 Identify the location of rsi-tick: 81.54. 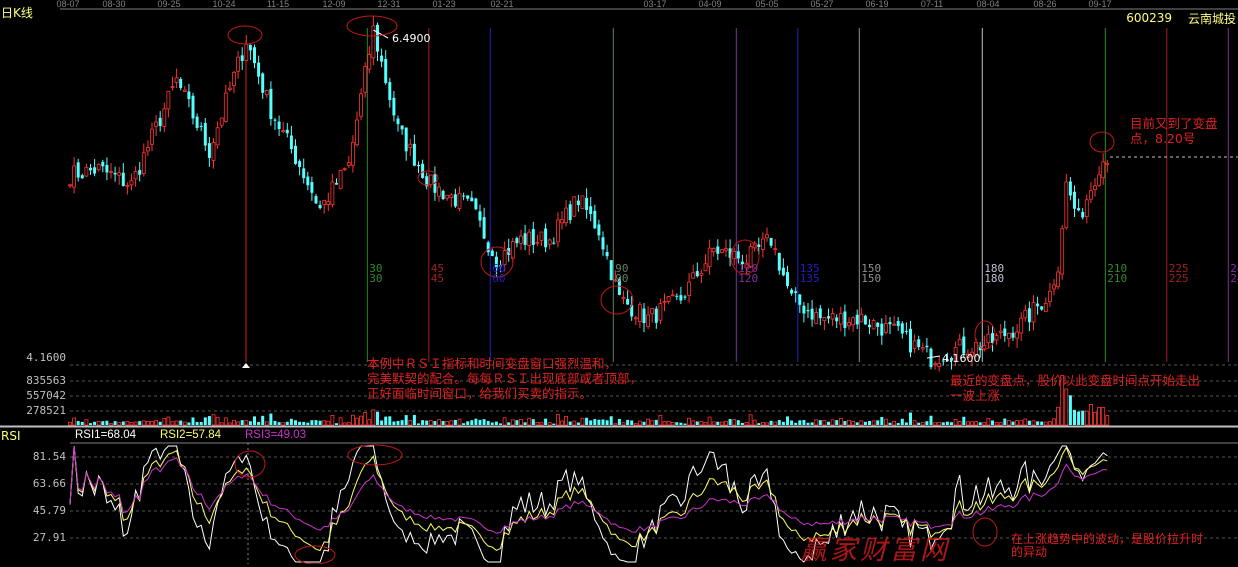
(49, 456).